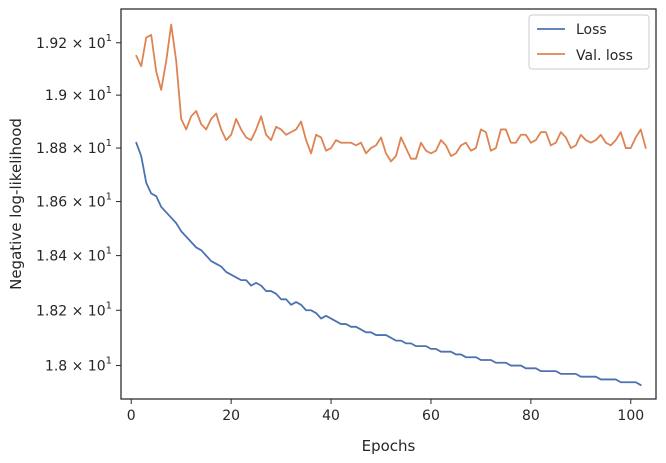  I want to click on x-tick-label: 20, so click(231, 416).